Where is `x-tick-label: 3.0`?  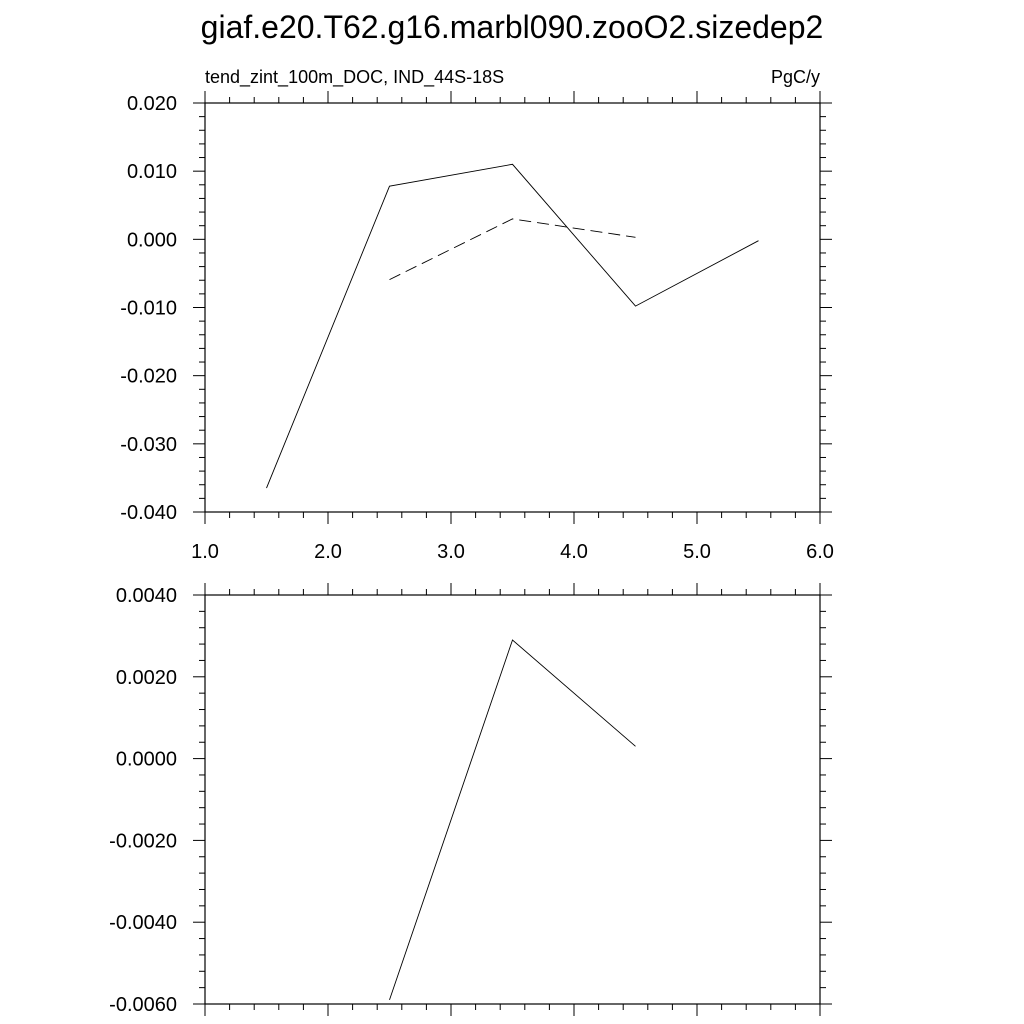
x-tick-label: 3.0 is located at coordinates (451, 552).